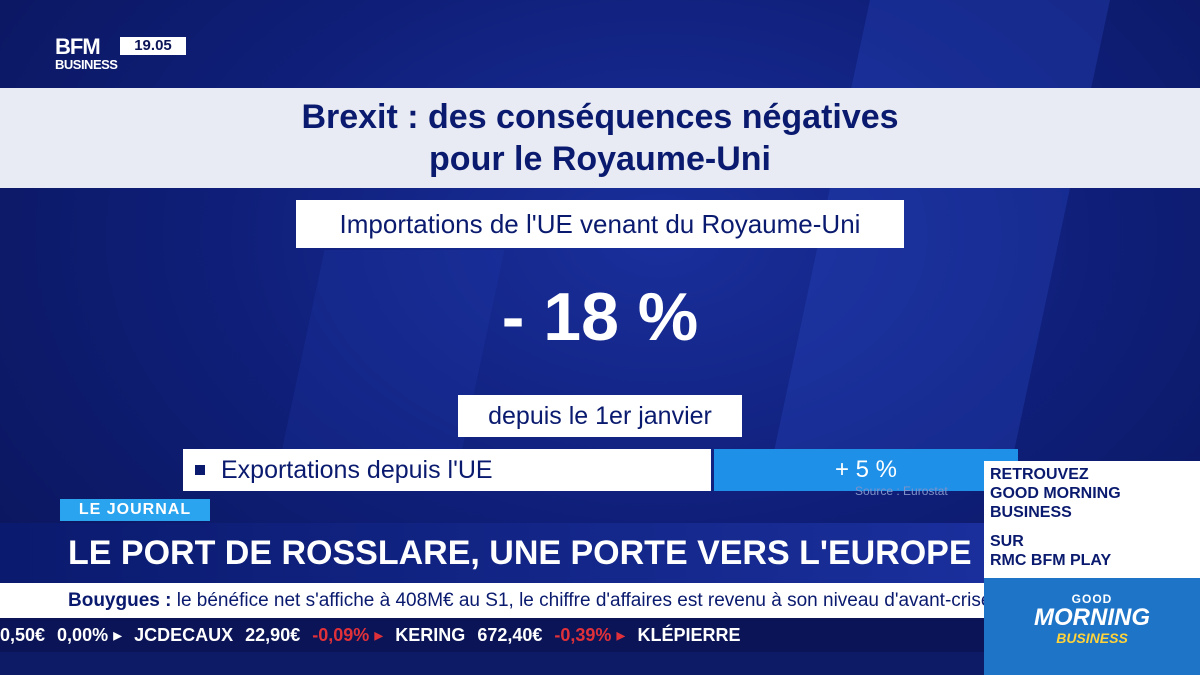 The image size is (1200, 675). Describe the element at coordinates (1039, 474) in the screenshot. I see `promo-line-1: RETROUVEZ` at that location.